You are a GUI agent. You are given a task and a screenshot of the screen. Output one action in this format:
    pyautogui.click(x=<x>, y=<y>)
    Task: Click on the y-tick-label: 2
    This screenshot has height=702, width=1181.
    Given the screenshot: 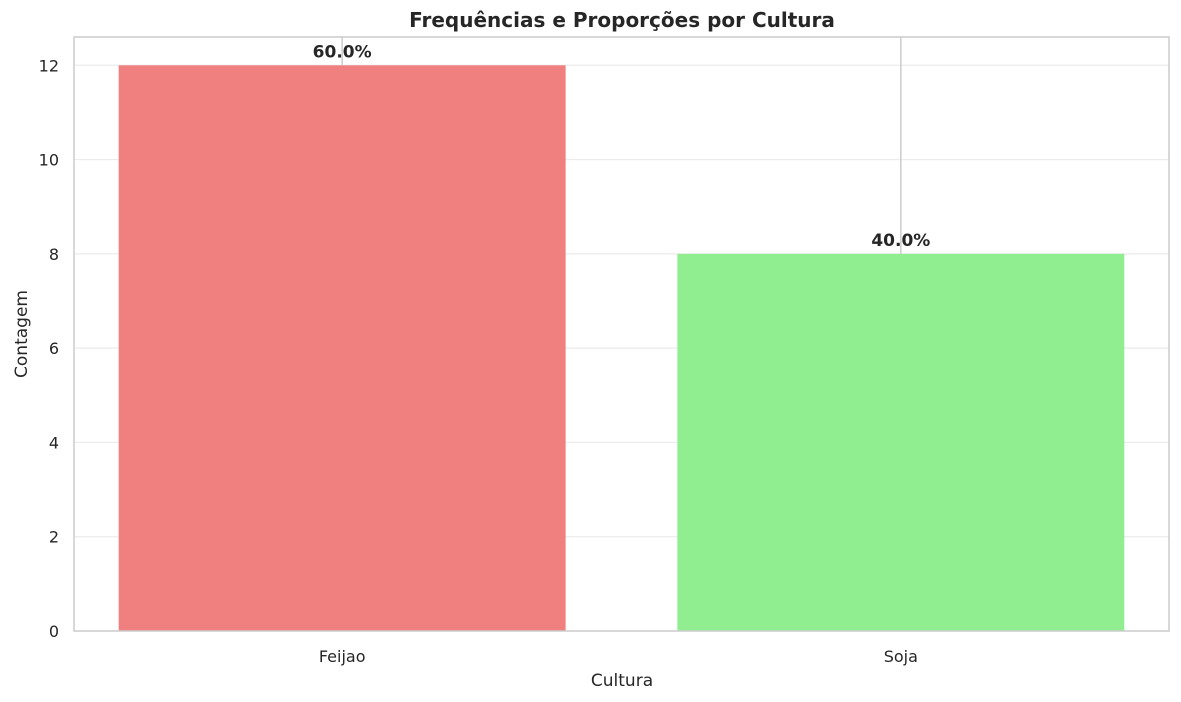 What is the action you would take?
    pyautogui.click(x=54, y=537)
    